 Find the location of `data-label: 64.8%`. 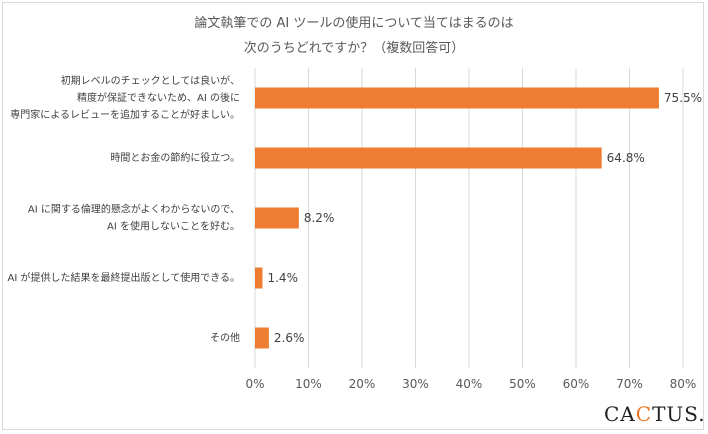

data-label: 64.8% is located at coordinates (626, 158).